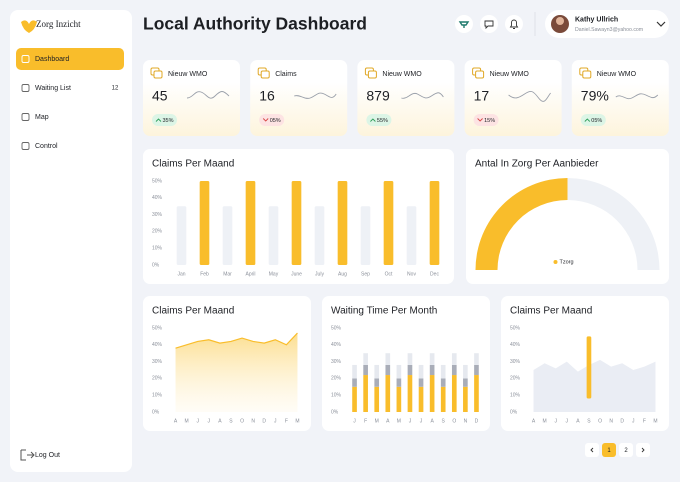  Describe the element at coordinates (115, 89) in the screenshot. I see `menu-badge: 12` at that location.